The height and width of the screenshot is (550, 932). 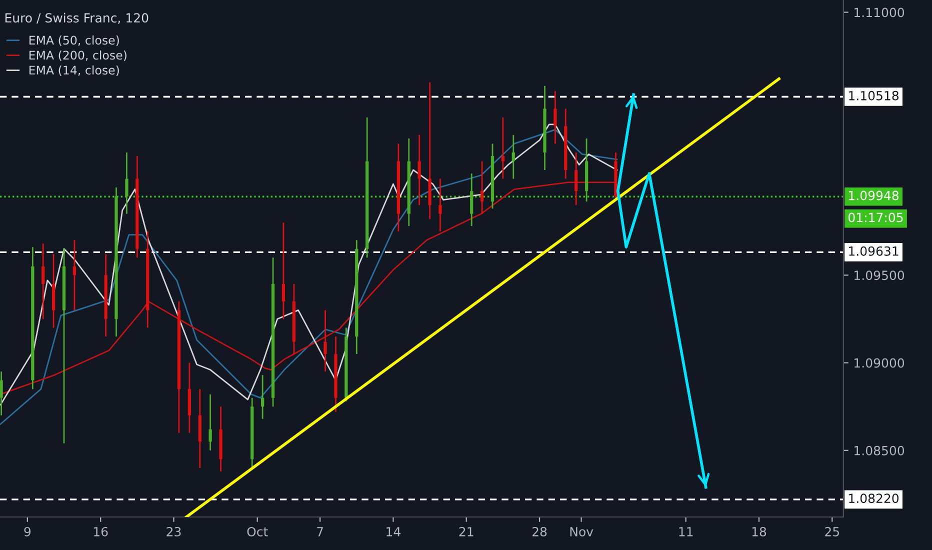 I want to click on x-tick-label: 28, so click(x=539, y=531).